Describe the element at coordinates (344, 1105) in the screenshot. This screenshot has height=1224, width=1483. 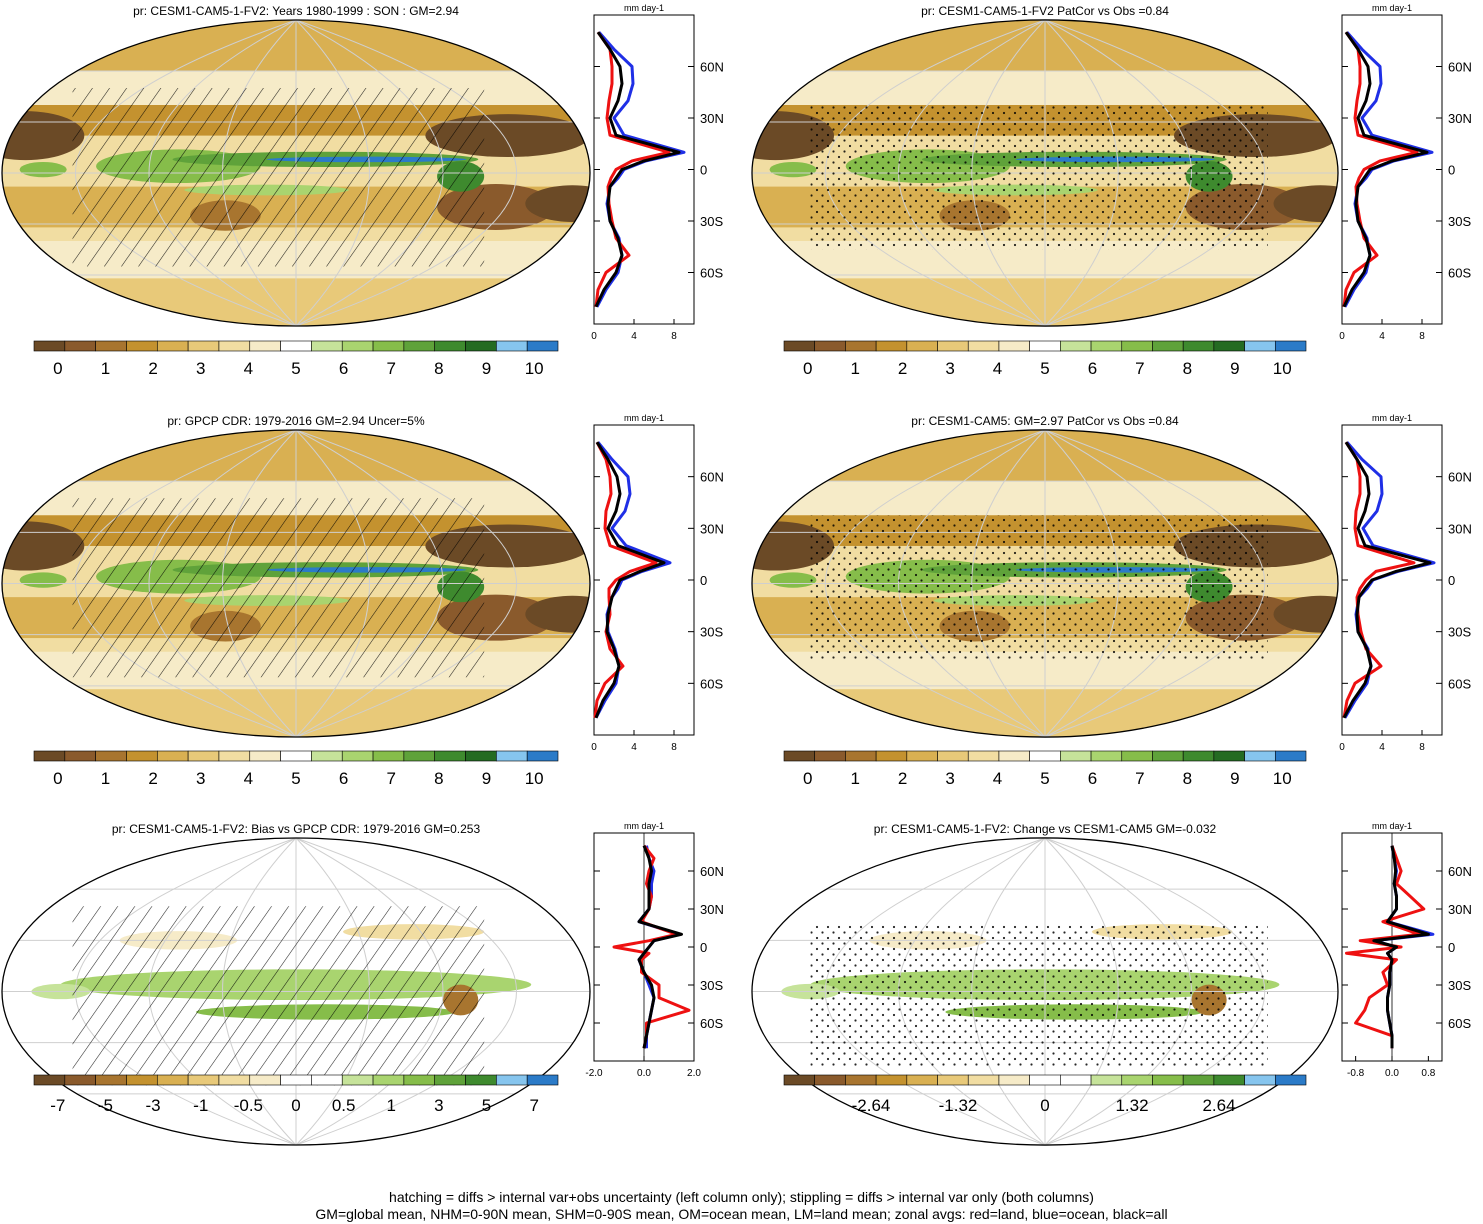
I see `colorbar-tick-label: 0.5` at that location.